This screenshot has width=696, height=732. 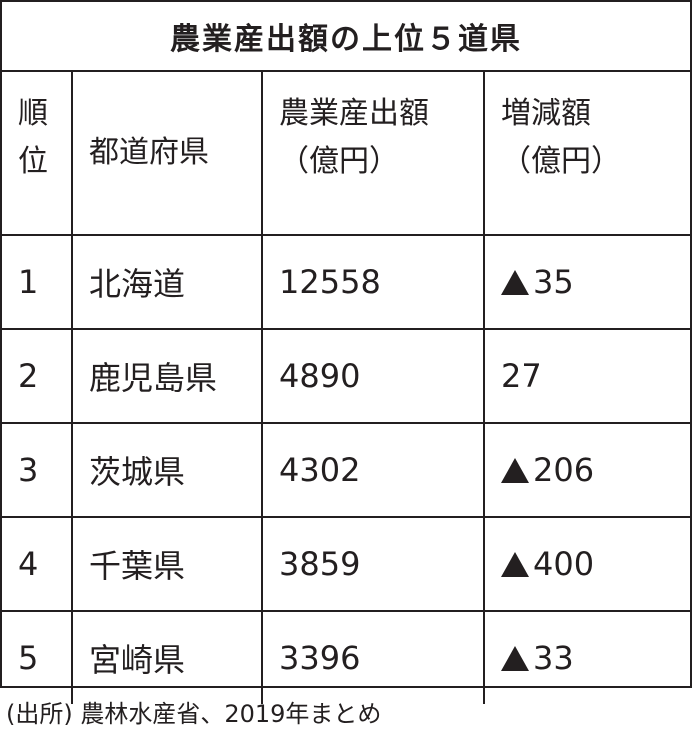 I want to click on rank-cell: 1, so click(x=37, y=282).